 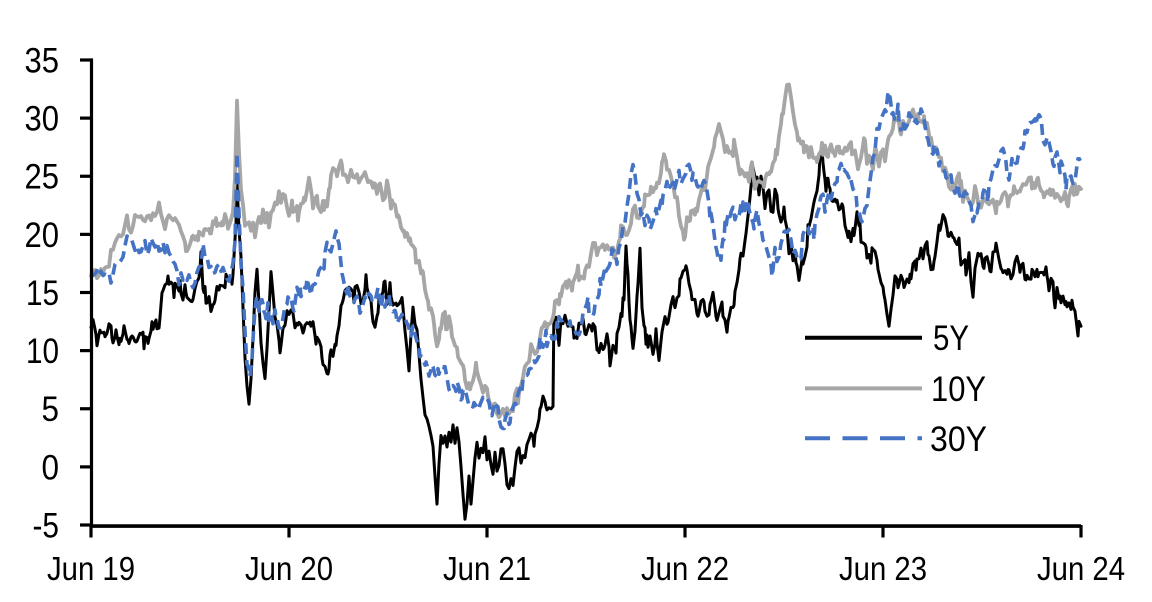 What do you see at coordinates (42, 60) in the screenshot?
I see `svg-text: 35` at bounding box center [42, 60].